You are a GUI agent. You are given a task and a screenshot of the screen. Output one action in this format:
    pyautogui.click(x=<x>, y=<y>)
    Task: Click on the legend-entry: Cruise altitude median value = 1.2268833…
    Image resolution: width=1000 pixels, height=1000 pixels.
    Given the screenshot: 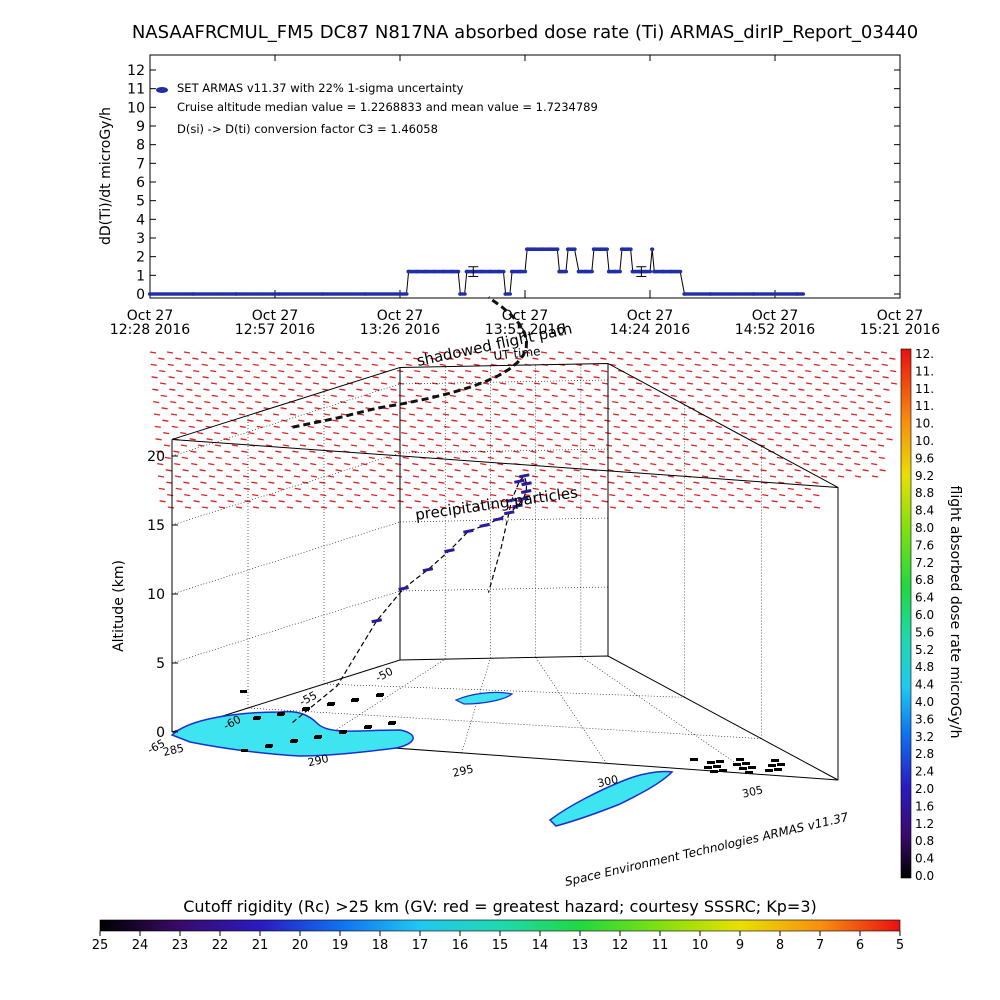 What is the action you would take?
    pyautogui.click(x=387, y=107)
    